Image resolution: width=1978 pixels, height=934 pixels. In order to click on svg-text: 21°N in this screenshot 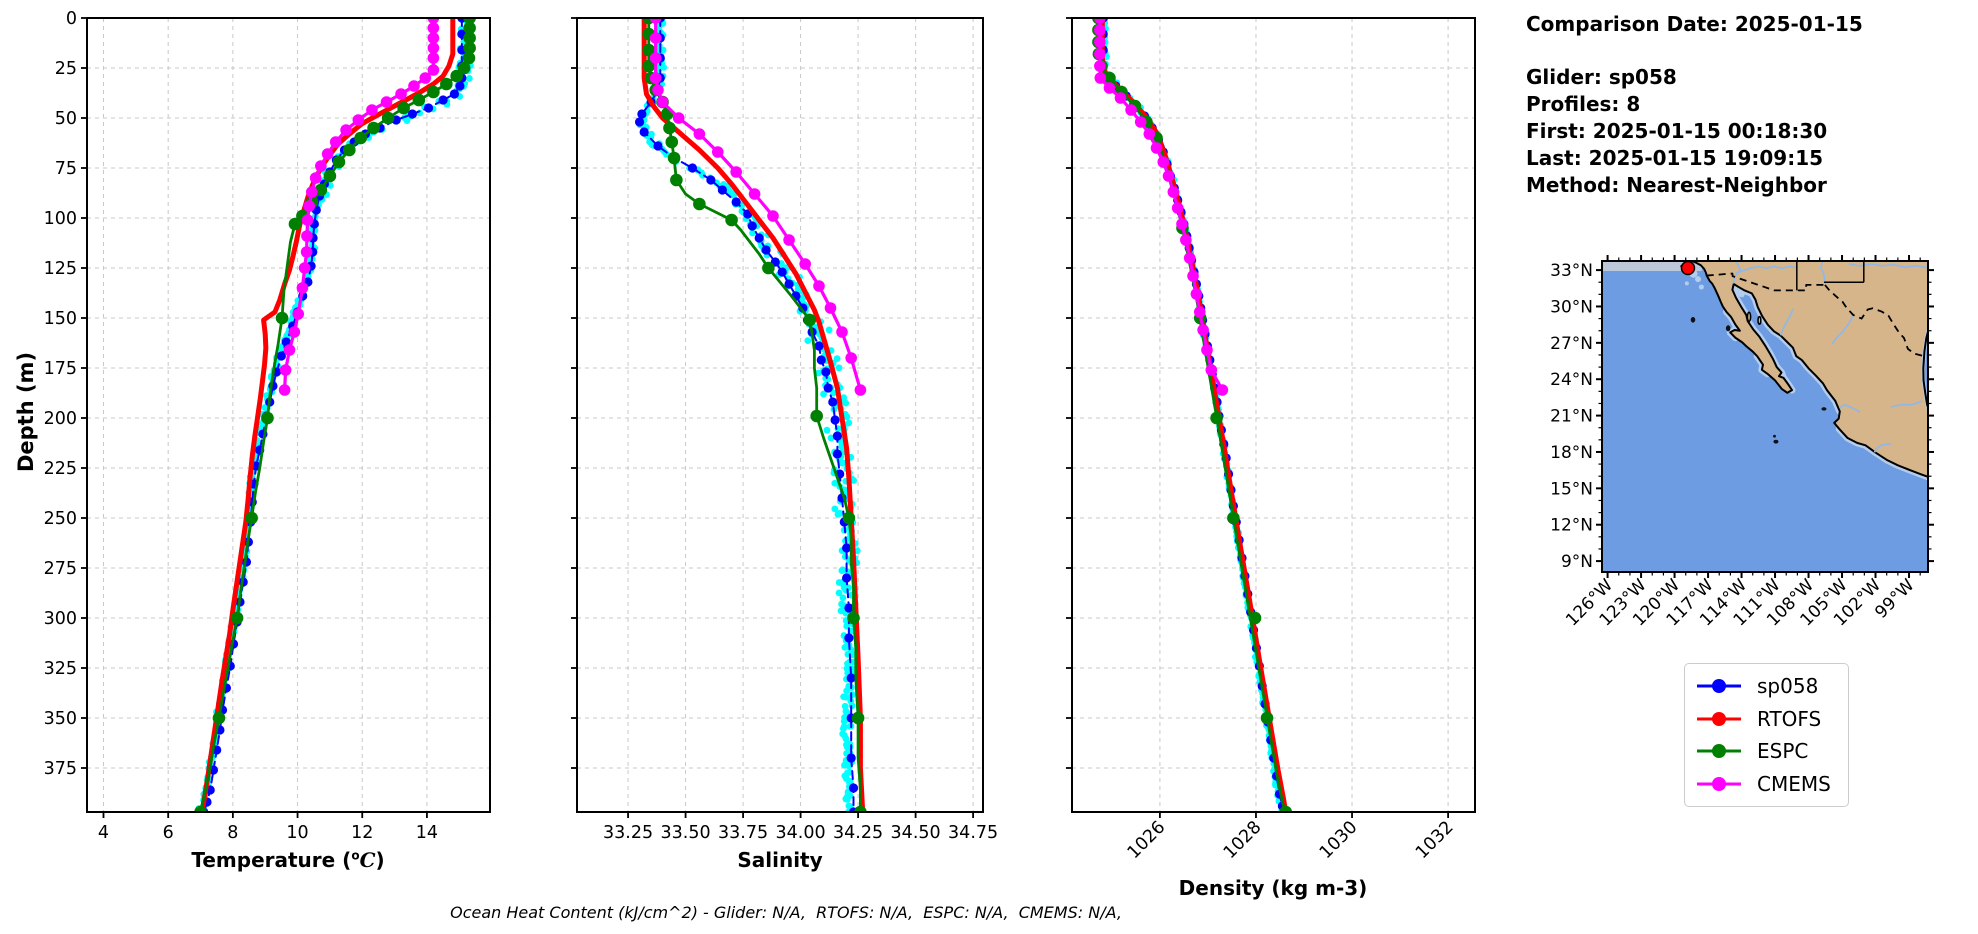, I will do `click(1571, 417)`.